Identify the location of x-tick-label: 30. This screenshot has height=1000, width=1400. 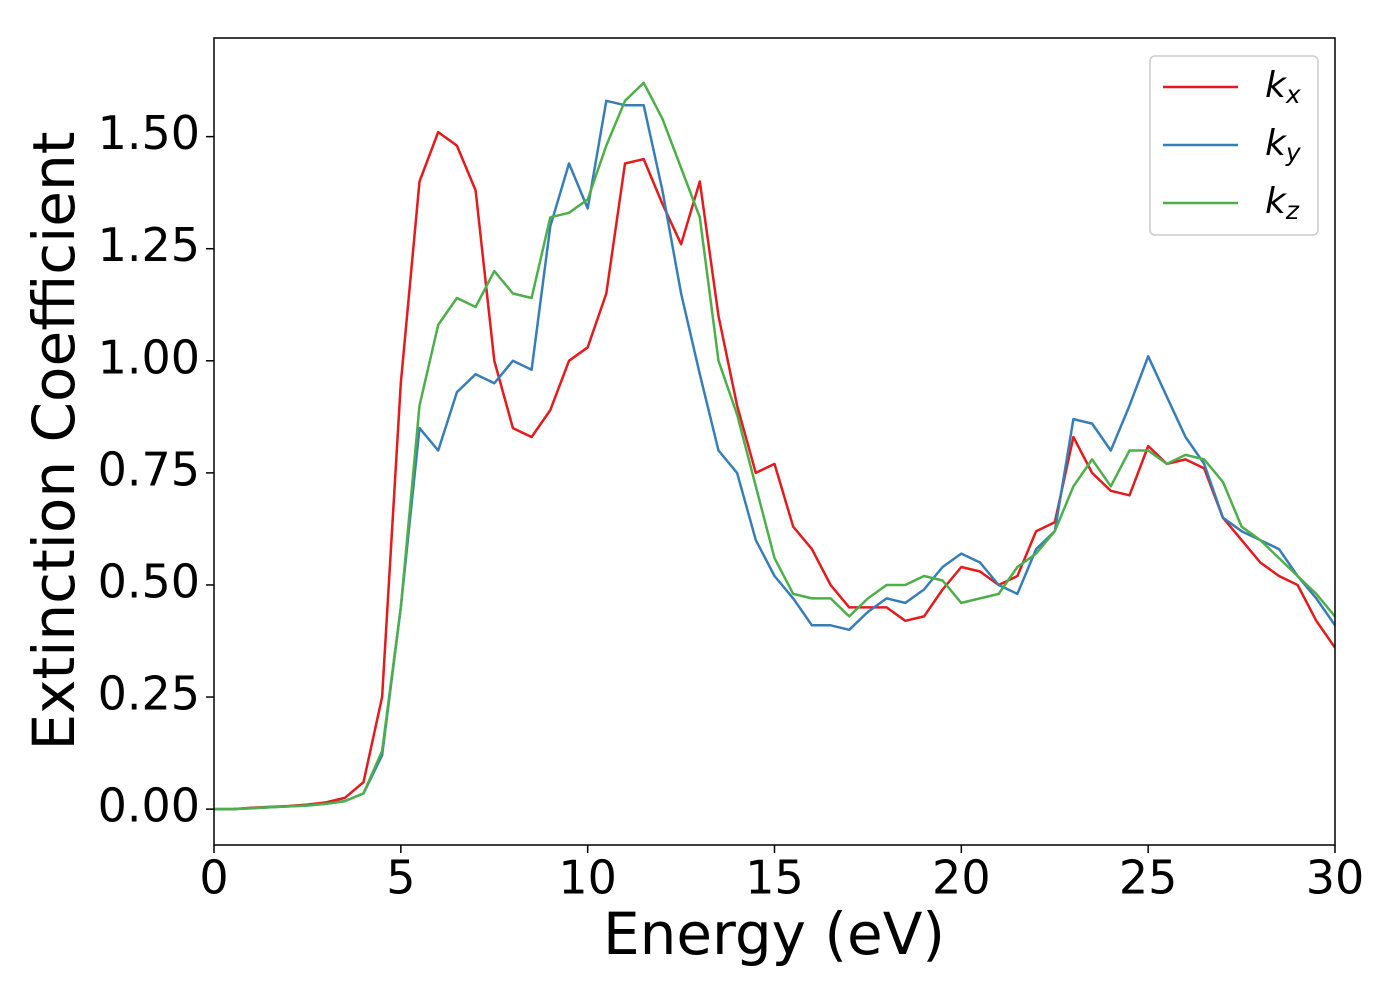
(1335, 878).